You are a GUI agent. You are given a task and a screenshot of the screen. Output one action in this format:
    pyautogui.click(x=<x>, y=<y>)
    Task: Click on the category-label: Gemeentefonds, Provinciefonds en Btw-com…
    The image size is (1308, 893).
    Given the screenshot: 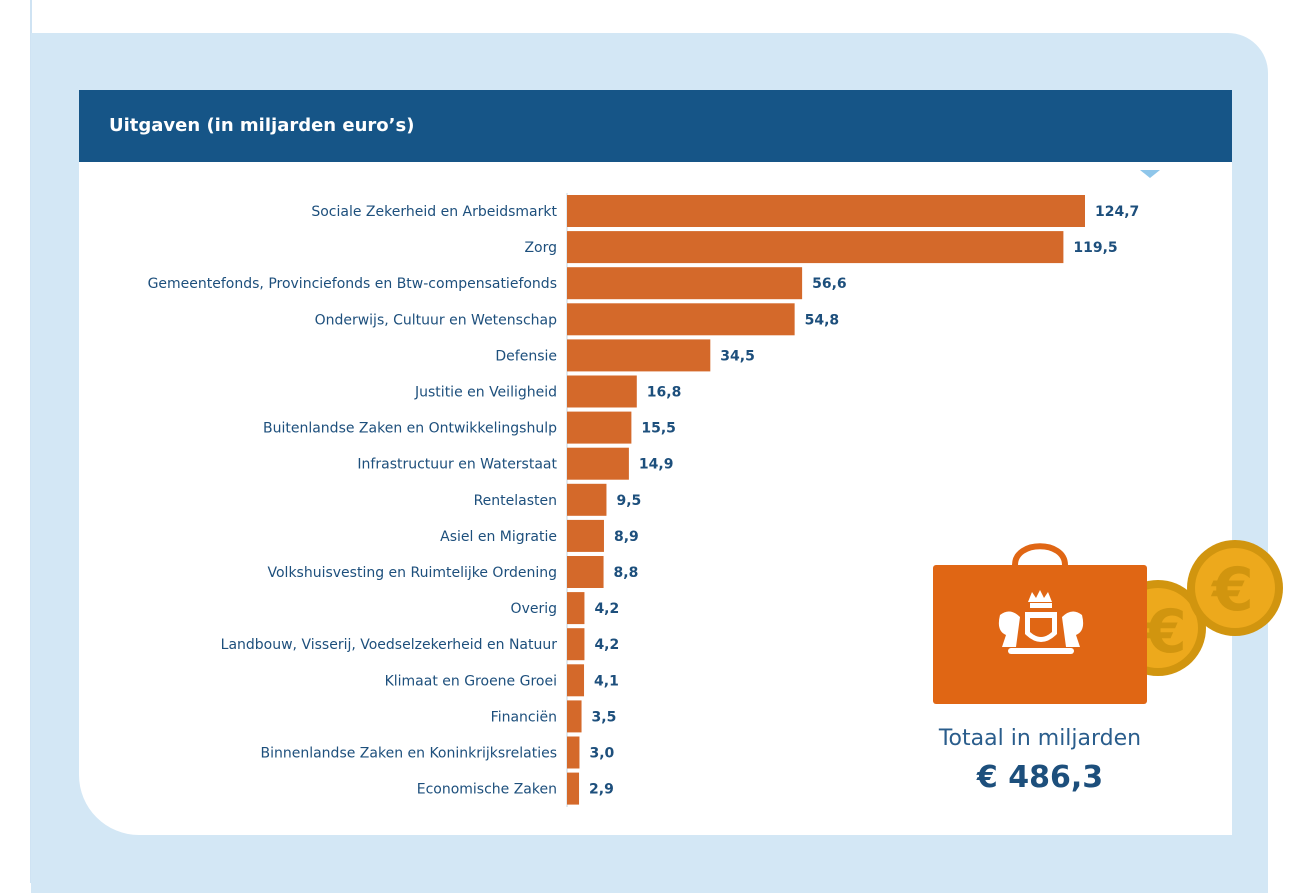 What is the action you would take?
    pyautogui.click(x=352, y=284)
    